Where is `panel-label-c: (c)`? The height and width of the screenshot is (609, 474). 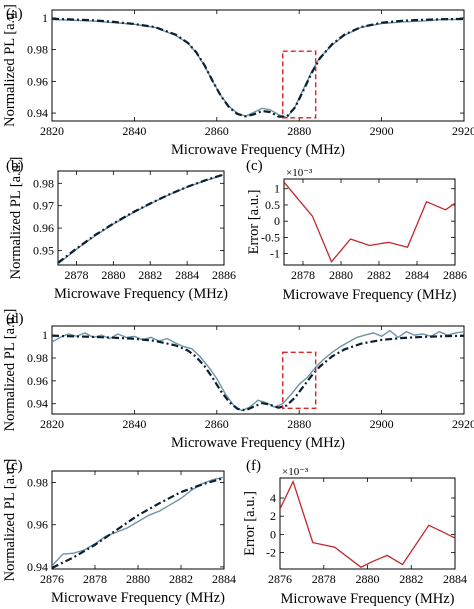
panel-label-c: (c) is located at coordinates (254, 166).